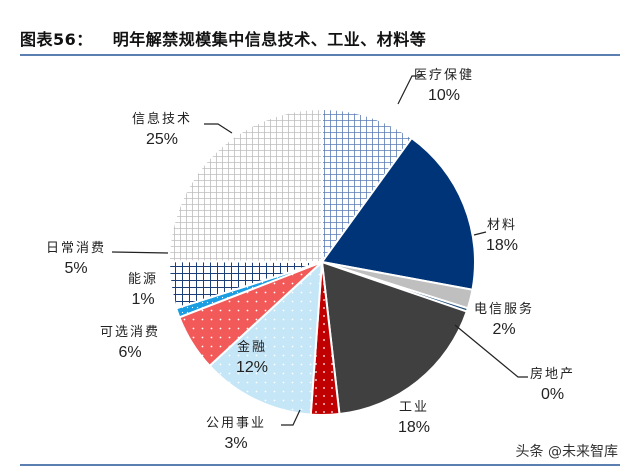 The height and width of the screenshot is (473, 640). I want to click on label-utilities: 公用事业 3%, so click(236, 434).